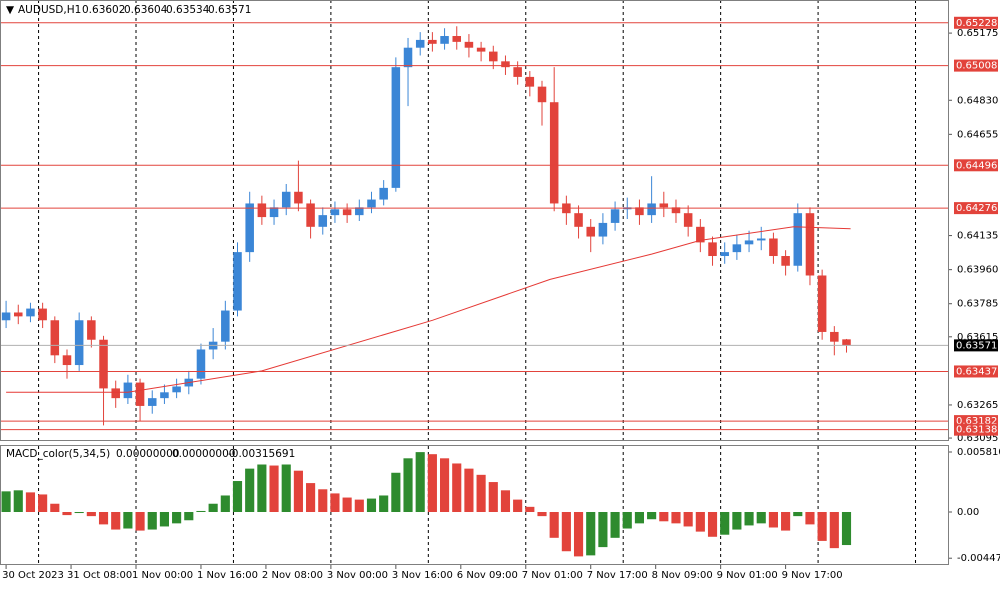 Image resolution: width=1000 pixels, height=589 pixels. What do you see at coordinates (976, 421) in the screenshot?
I see `level-label: 0.63182` at bounding box center [976, 421].